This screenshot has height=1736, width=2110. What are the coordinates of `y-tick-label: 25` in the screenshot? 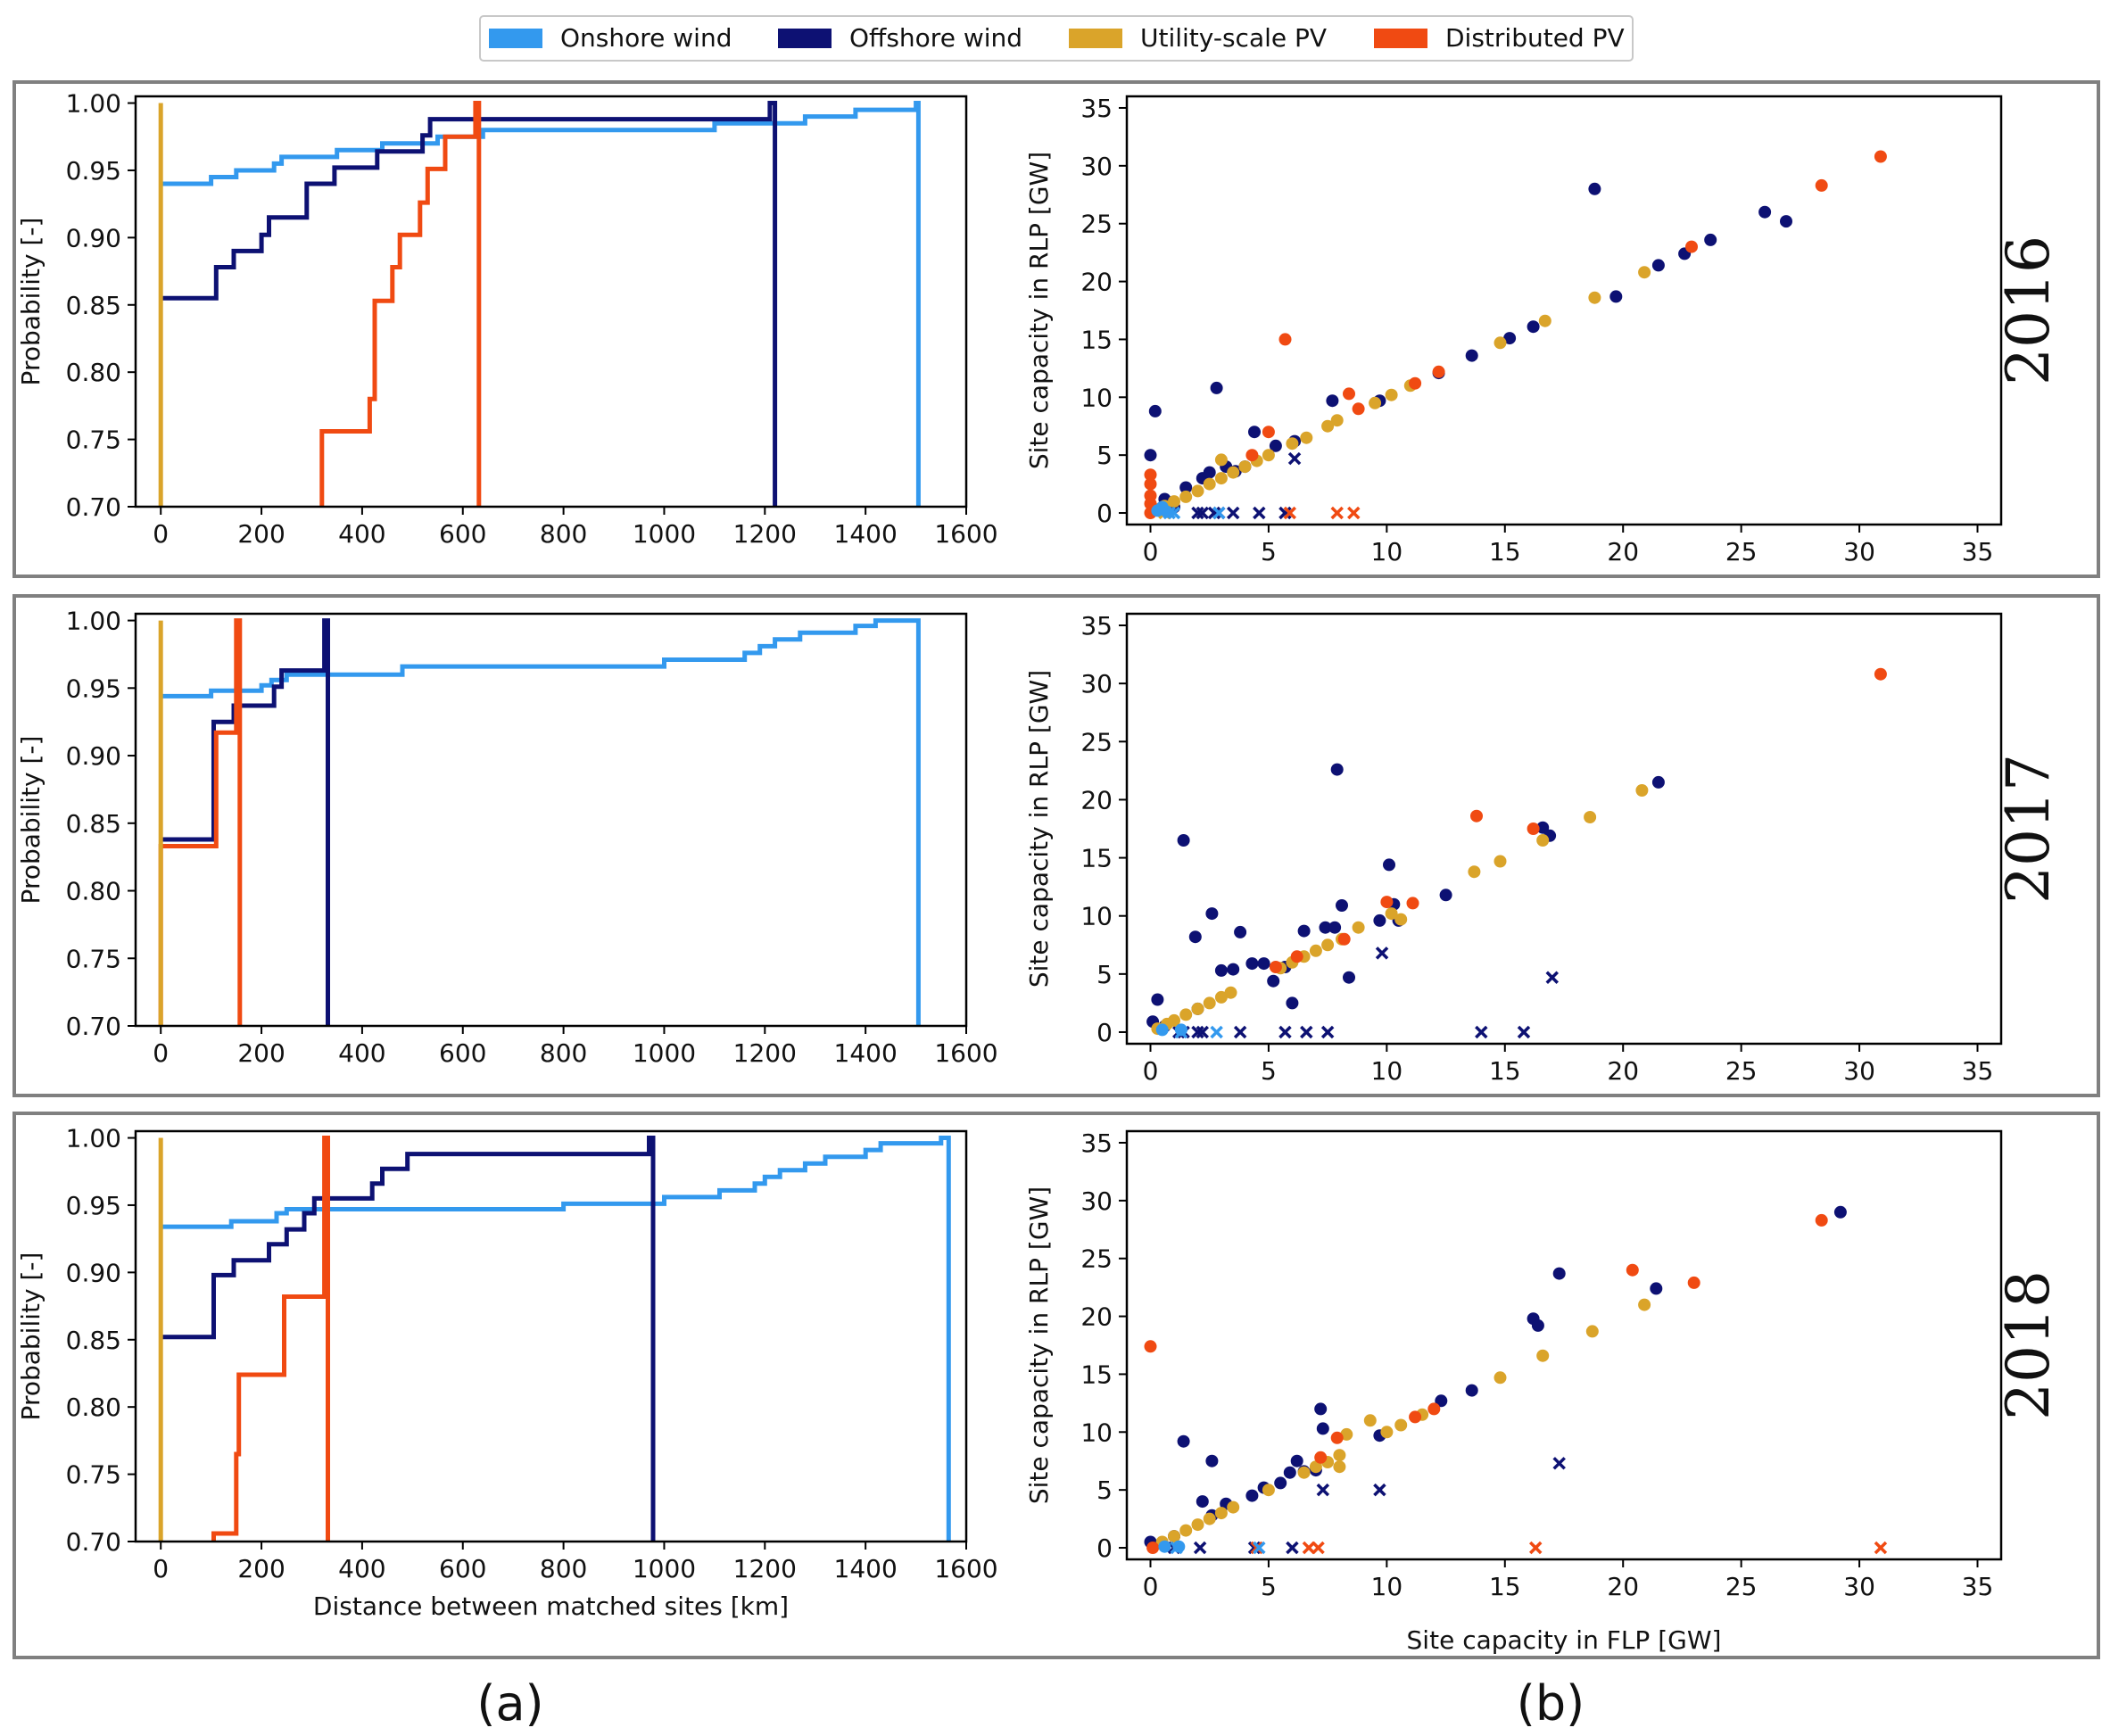 It's located at (1097, 1259).